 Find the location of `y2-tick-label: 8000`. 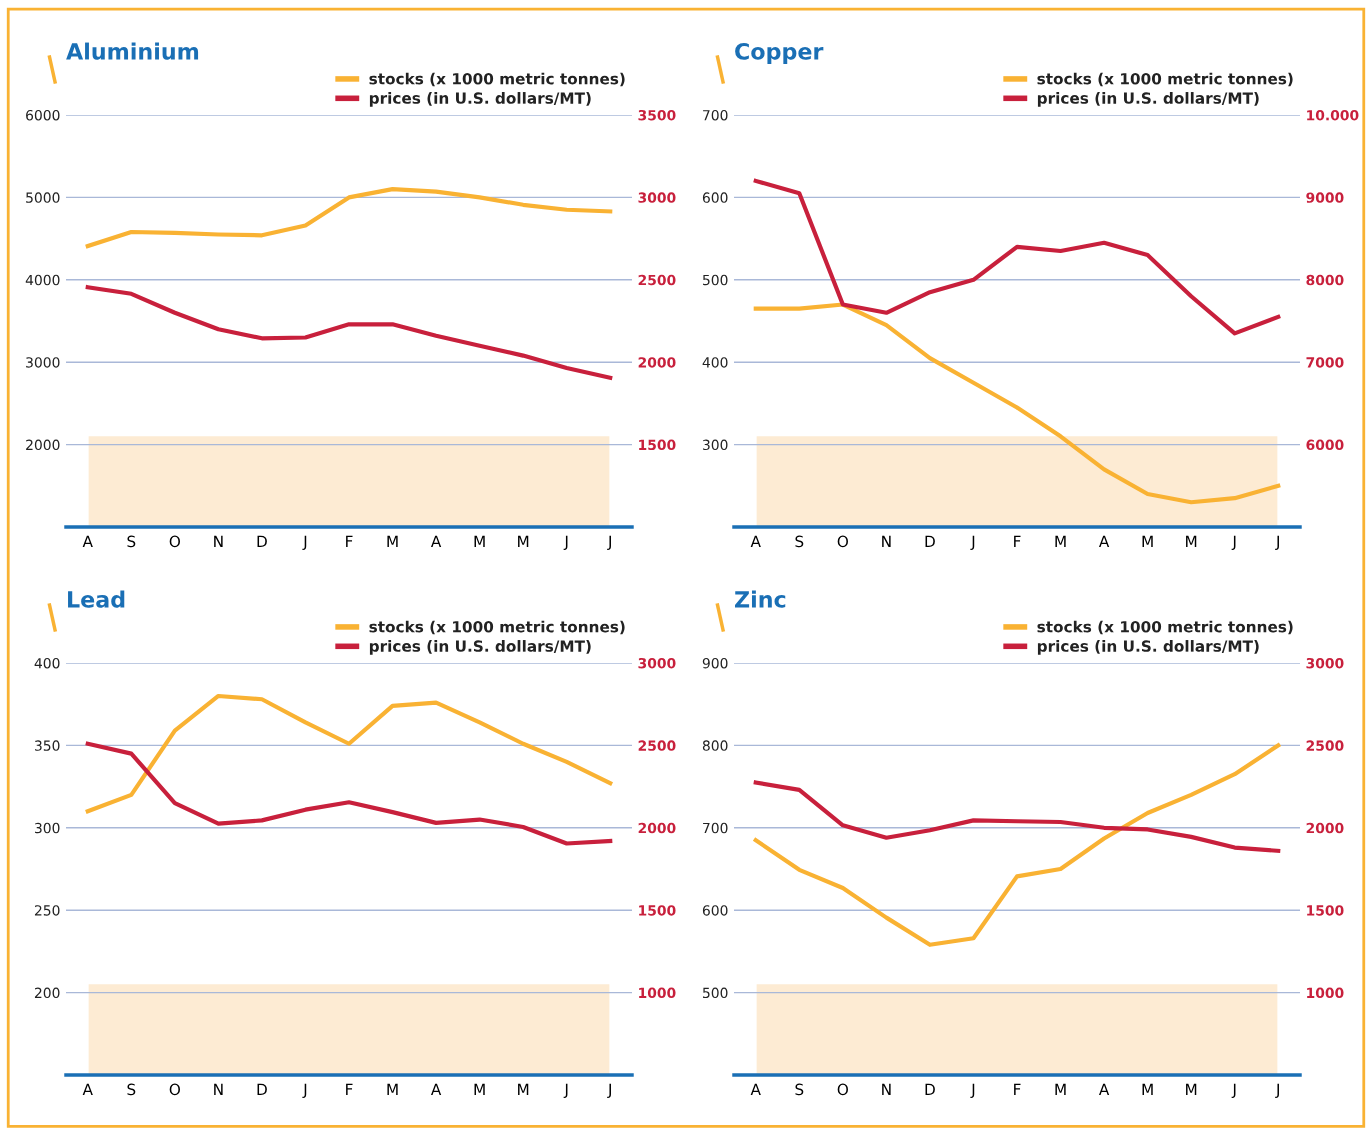

y2-tick-label: 8000 is located at coordinates (1325, 280).